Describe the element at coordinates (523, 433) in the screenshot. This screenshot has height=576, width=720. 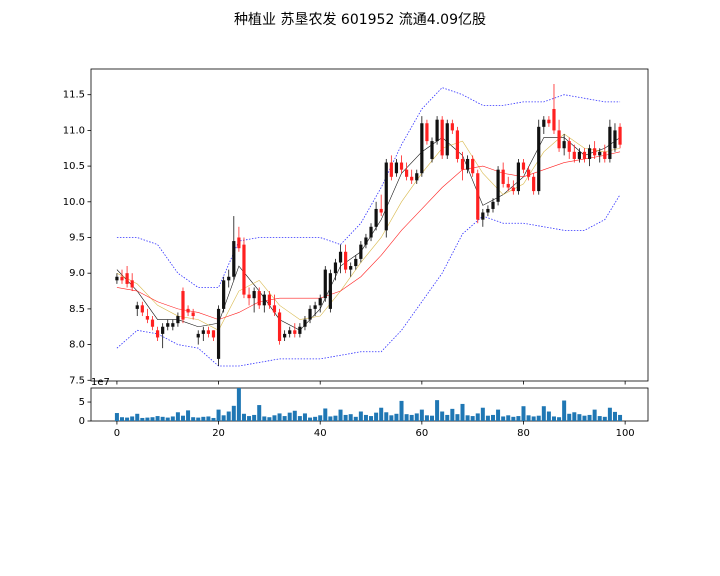
I see `x-tick-label: 80` at that location.